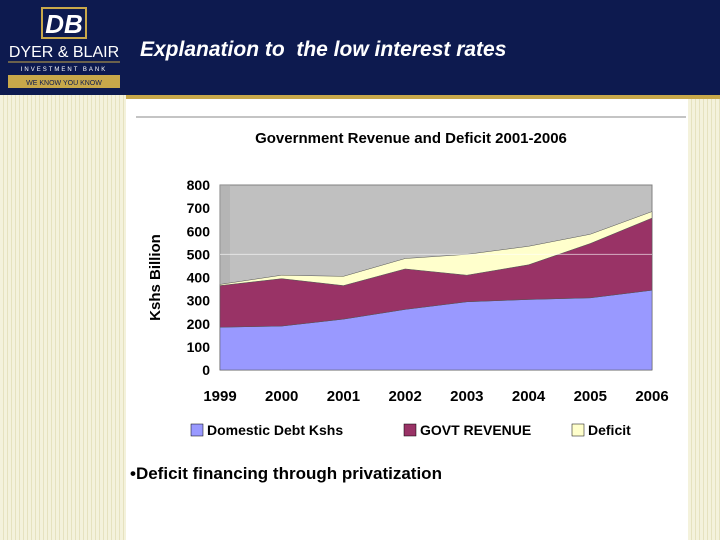 The height and width of the screenshot is (540, 720). What do you see at coordinates (423, 97) in the screenshot?
I see `gold-divider` at bounding box center [423, 97].